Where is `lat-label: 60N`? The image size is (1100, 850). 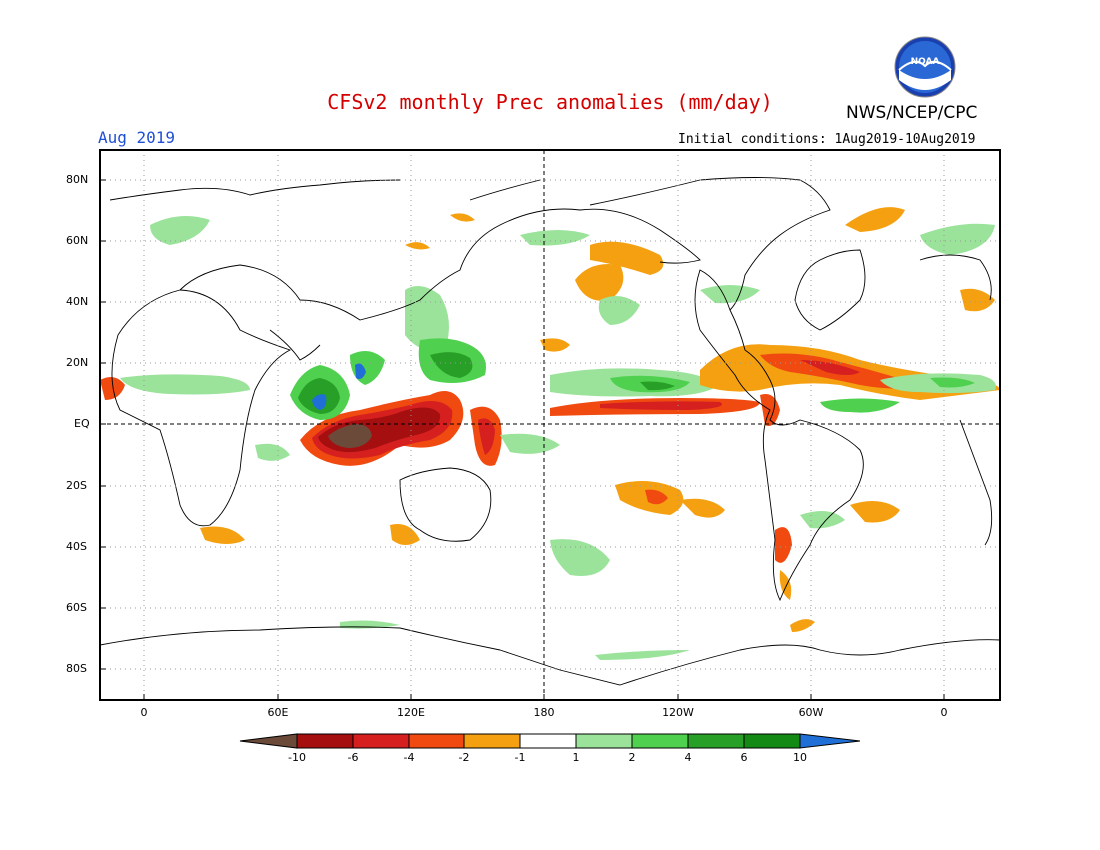 lat-label: 60N is located at coordinates (77, 240).